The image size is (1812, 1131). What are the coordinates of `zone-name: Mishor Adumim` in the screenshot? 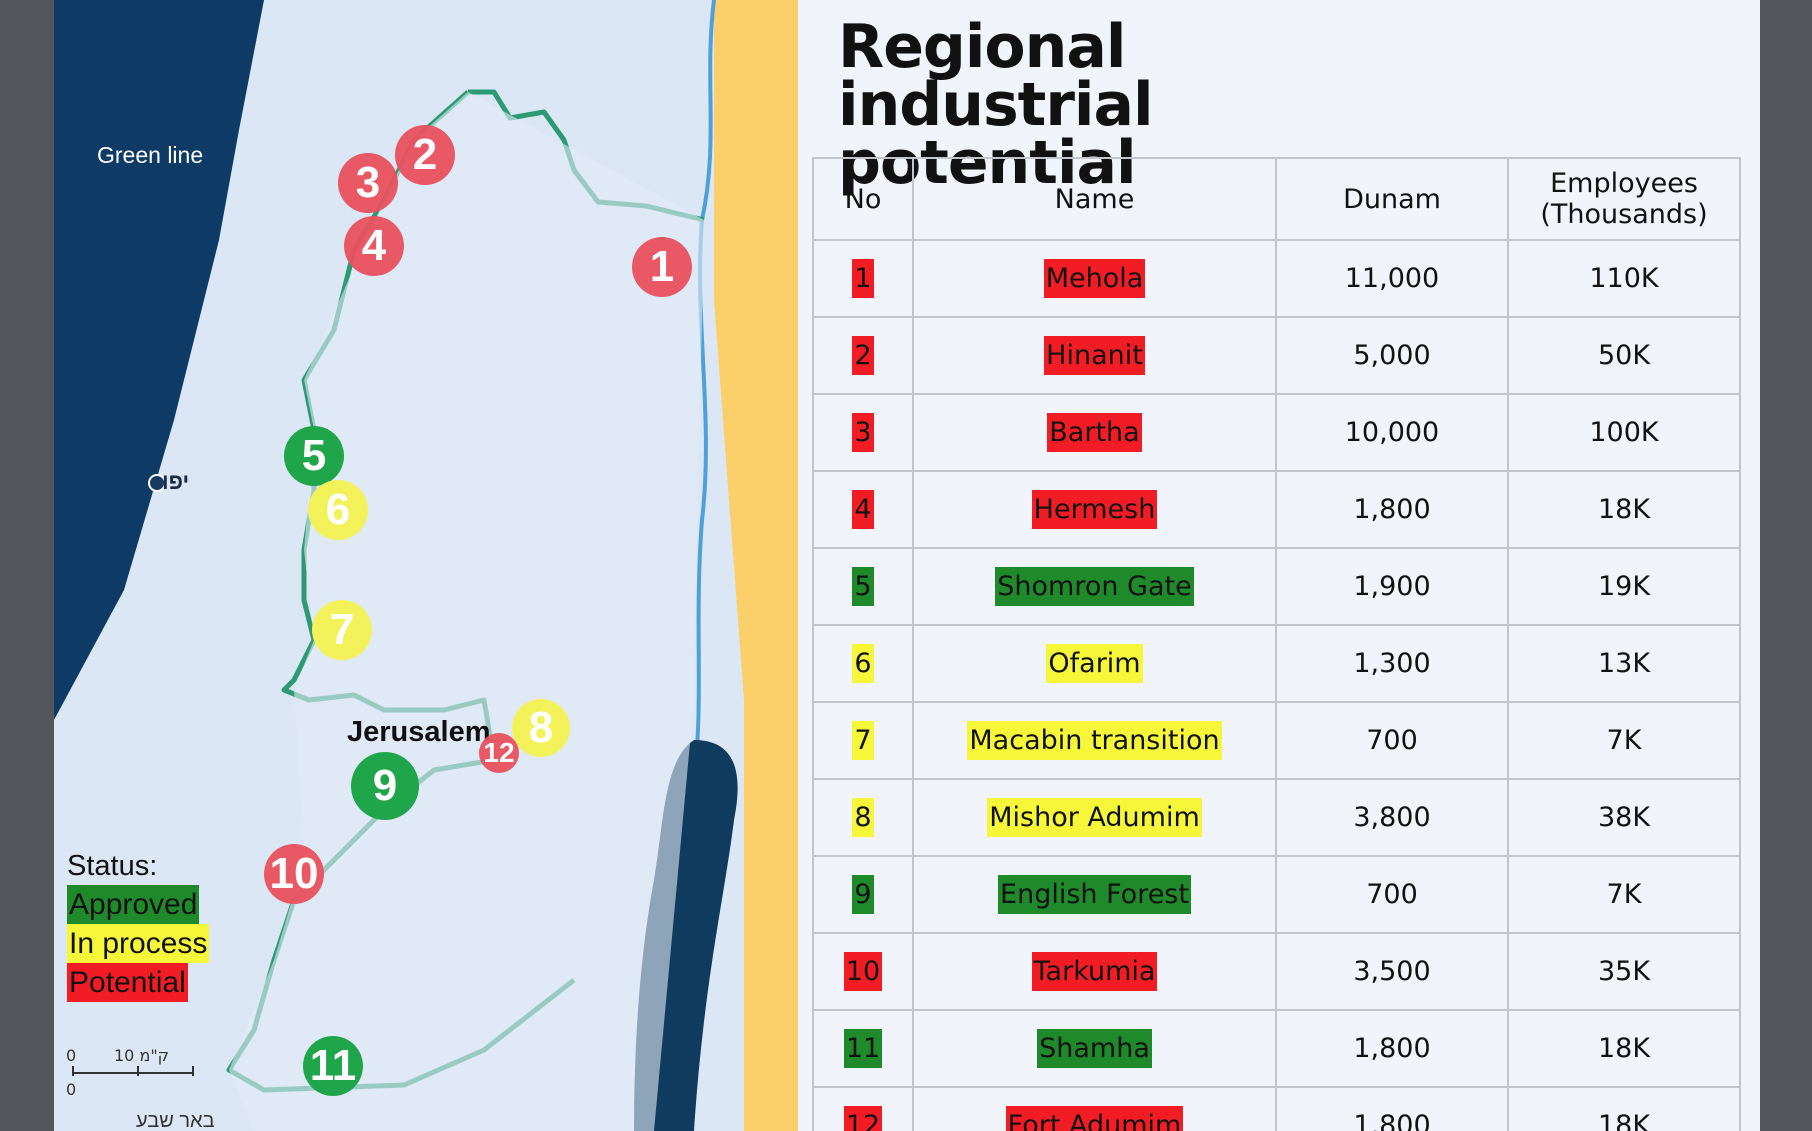 It's located at (1094, 817).